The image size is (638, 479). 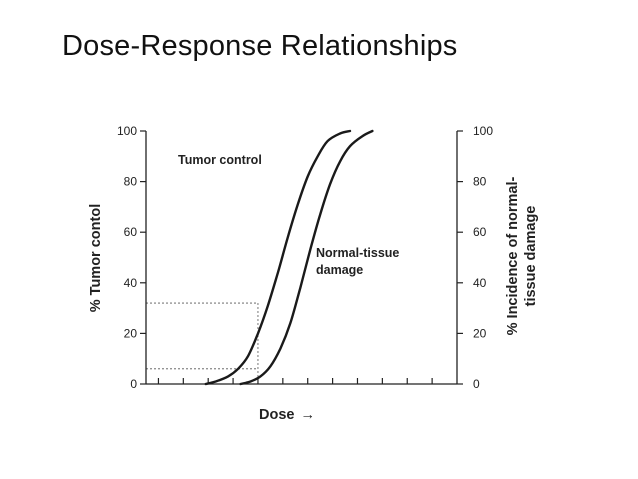 What do you see at coordinates (131, 333) in the screenshot?
I see `y-tick-label-left: 20` at bounding box center [131, 333].